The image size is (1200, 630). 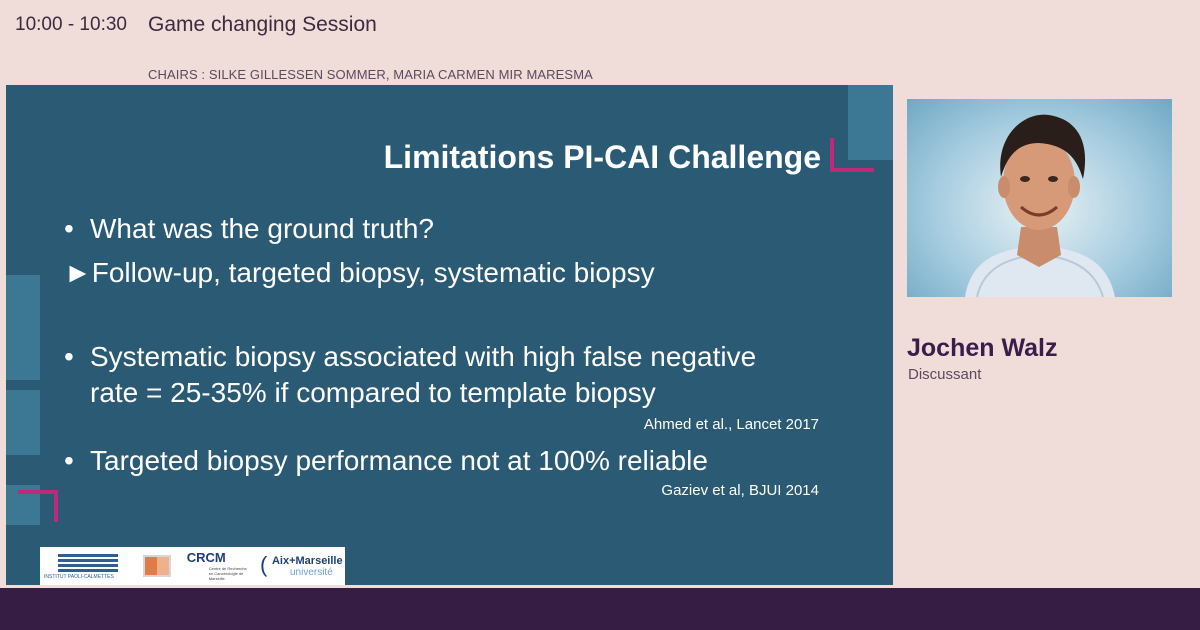 I want to click on amu-logo: ( Aix+Marseille université, so click(x=301, y=565).